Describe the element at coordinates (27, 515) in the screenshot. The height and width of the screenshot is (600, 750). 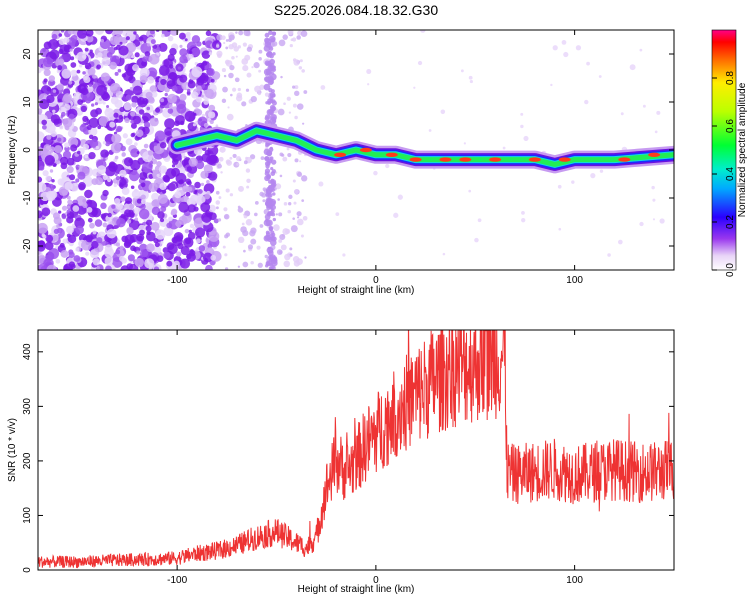
I see `y-tick-label: 100` at that location.